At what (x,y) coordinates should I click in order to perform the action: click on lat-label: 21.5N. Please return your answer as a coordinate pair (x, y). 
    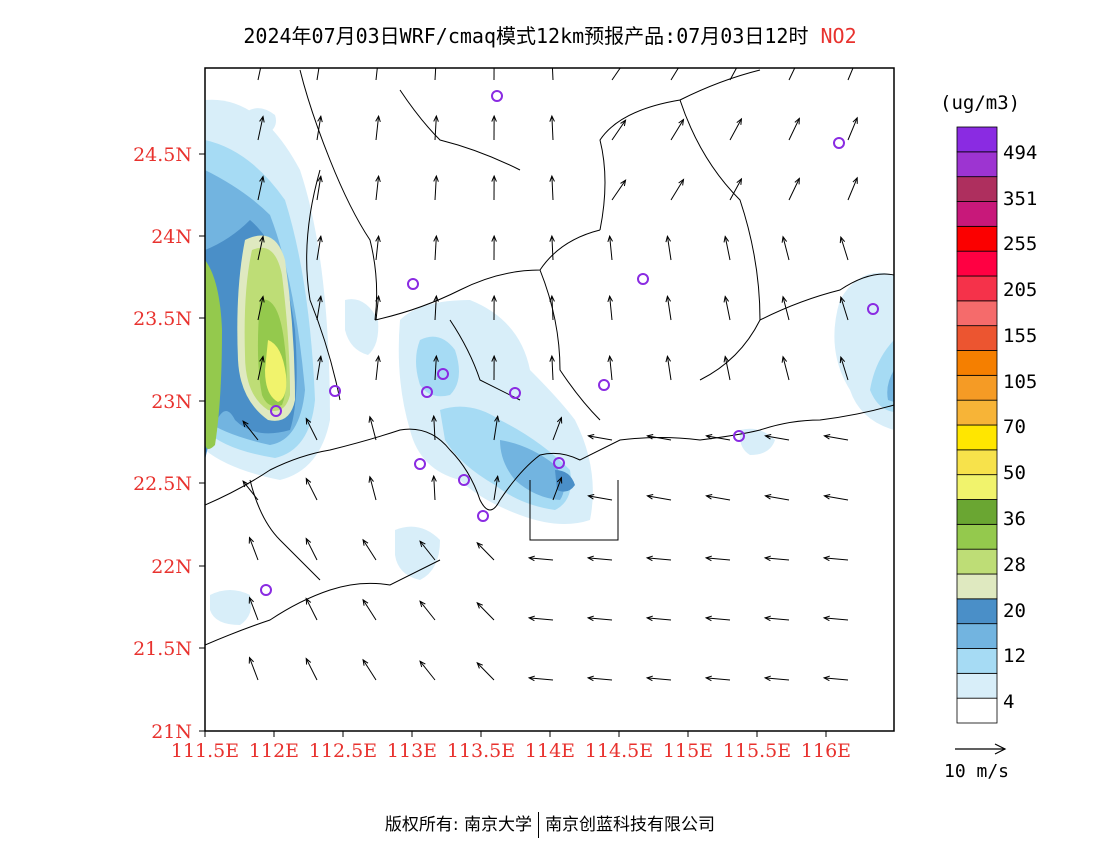
    Looking at the image, I should click on (162, 649).